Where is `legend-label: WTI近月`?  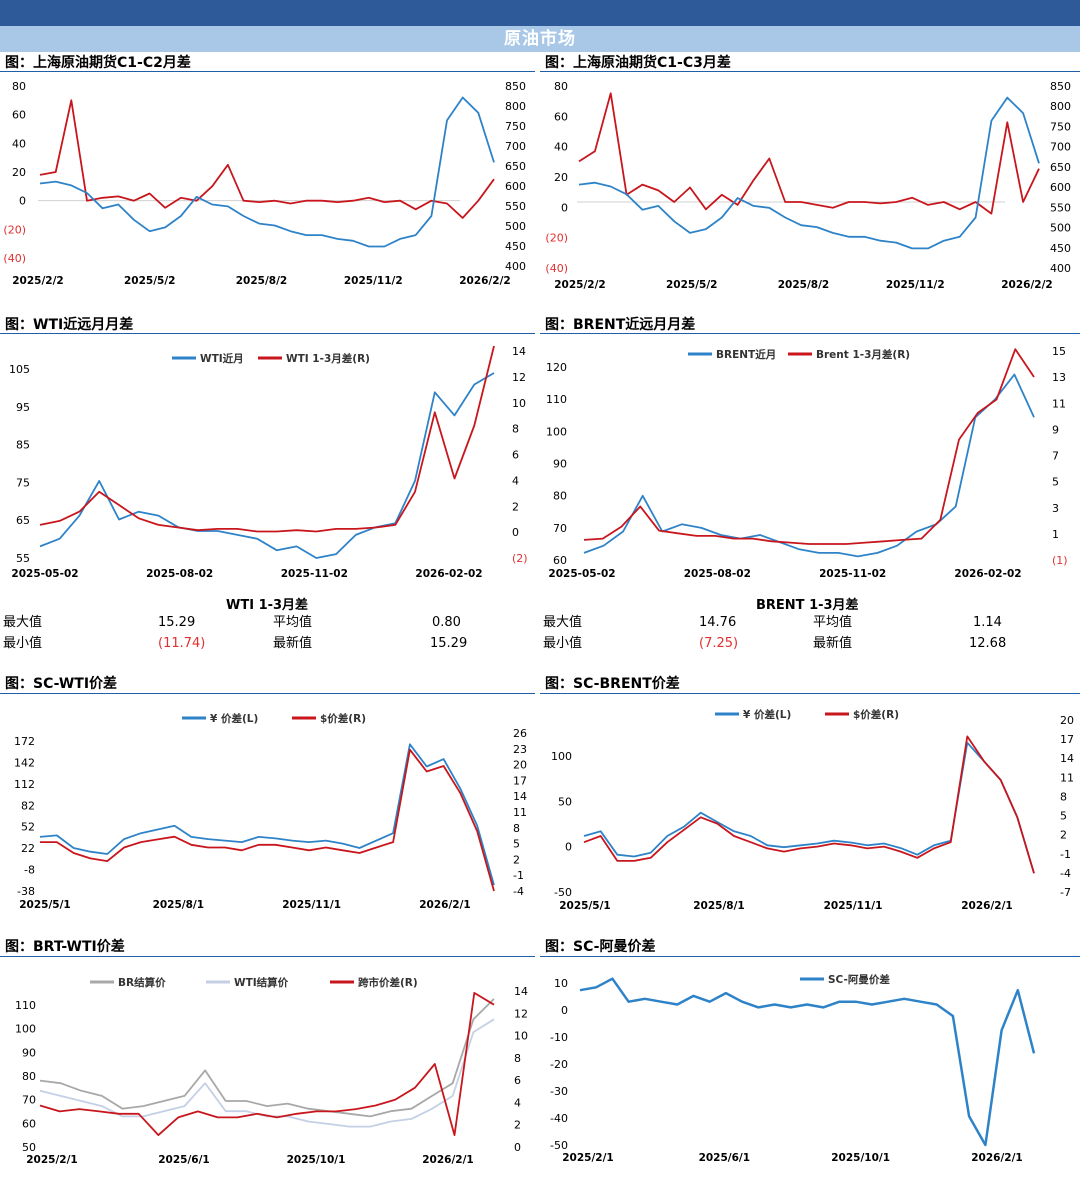
legend-label: WTI近月 is located at coordinates (222, 358).